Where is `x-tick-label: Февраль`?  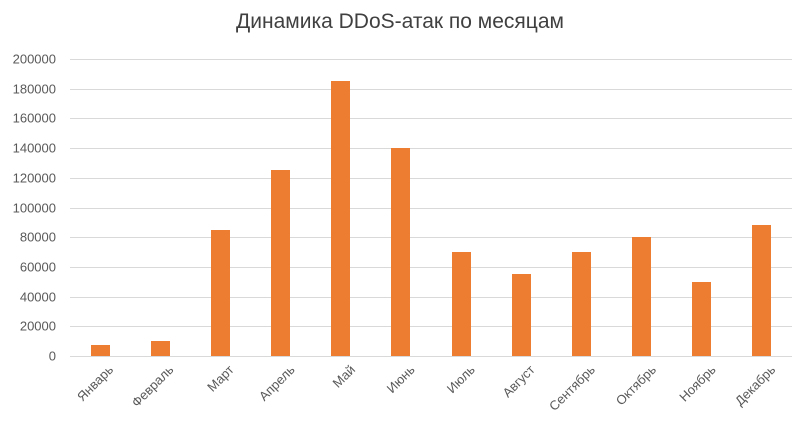 x-tick-label: Февраль is located at coordinates (152, 386).